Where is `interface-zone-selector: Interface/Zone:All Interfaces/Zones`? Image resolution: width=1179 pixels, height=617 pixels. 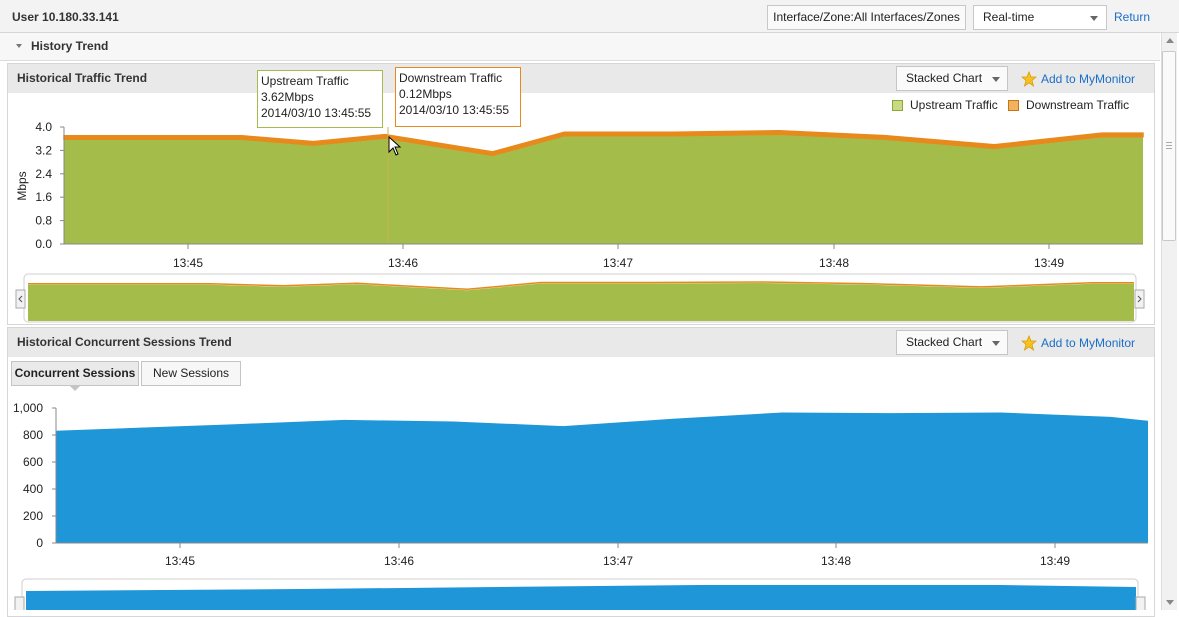
interface-zone-selector: Interface/Zone:All Interfaces/Zones is located at coordinates (866, 17).